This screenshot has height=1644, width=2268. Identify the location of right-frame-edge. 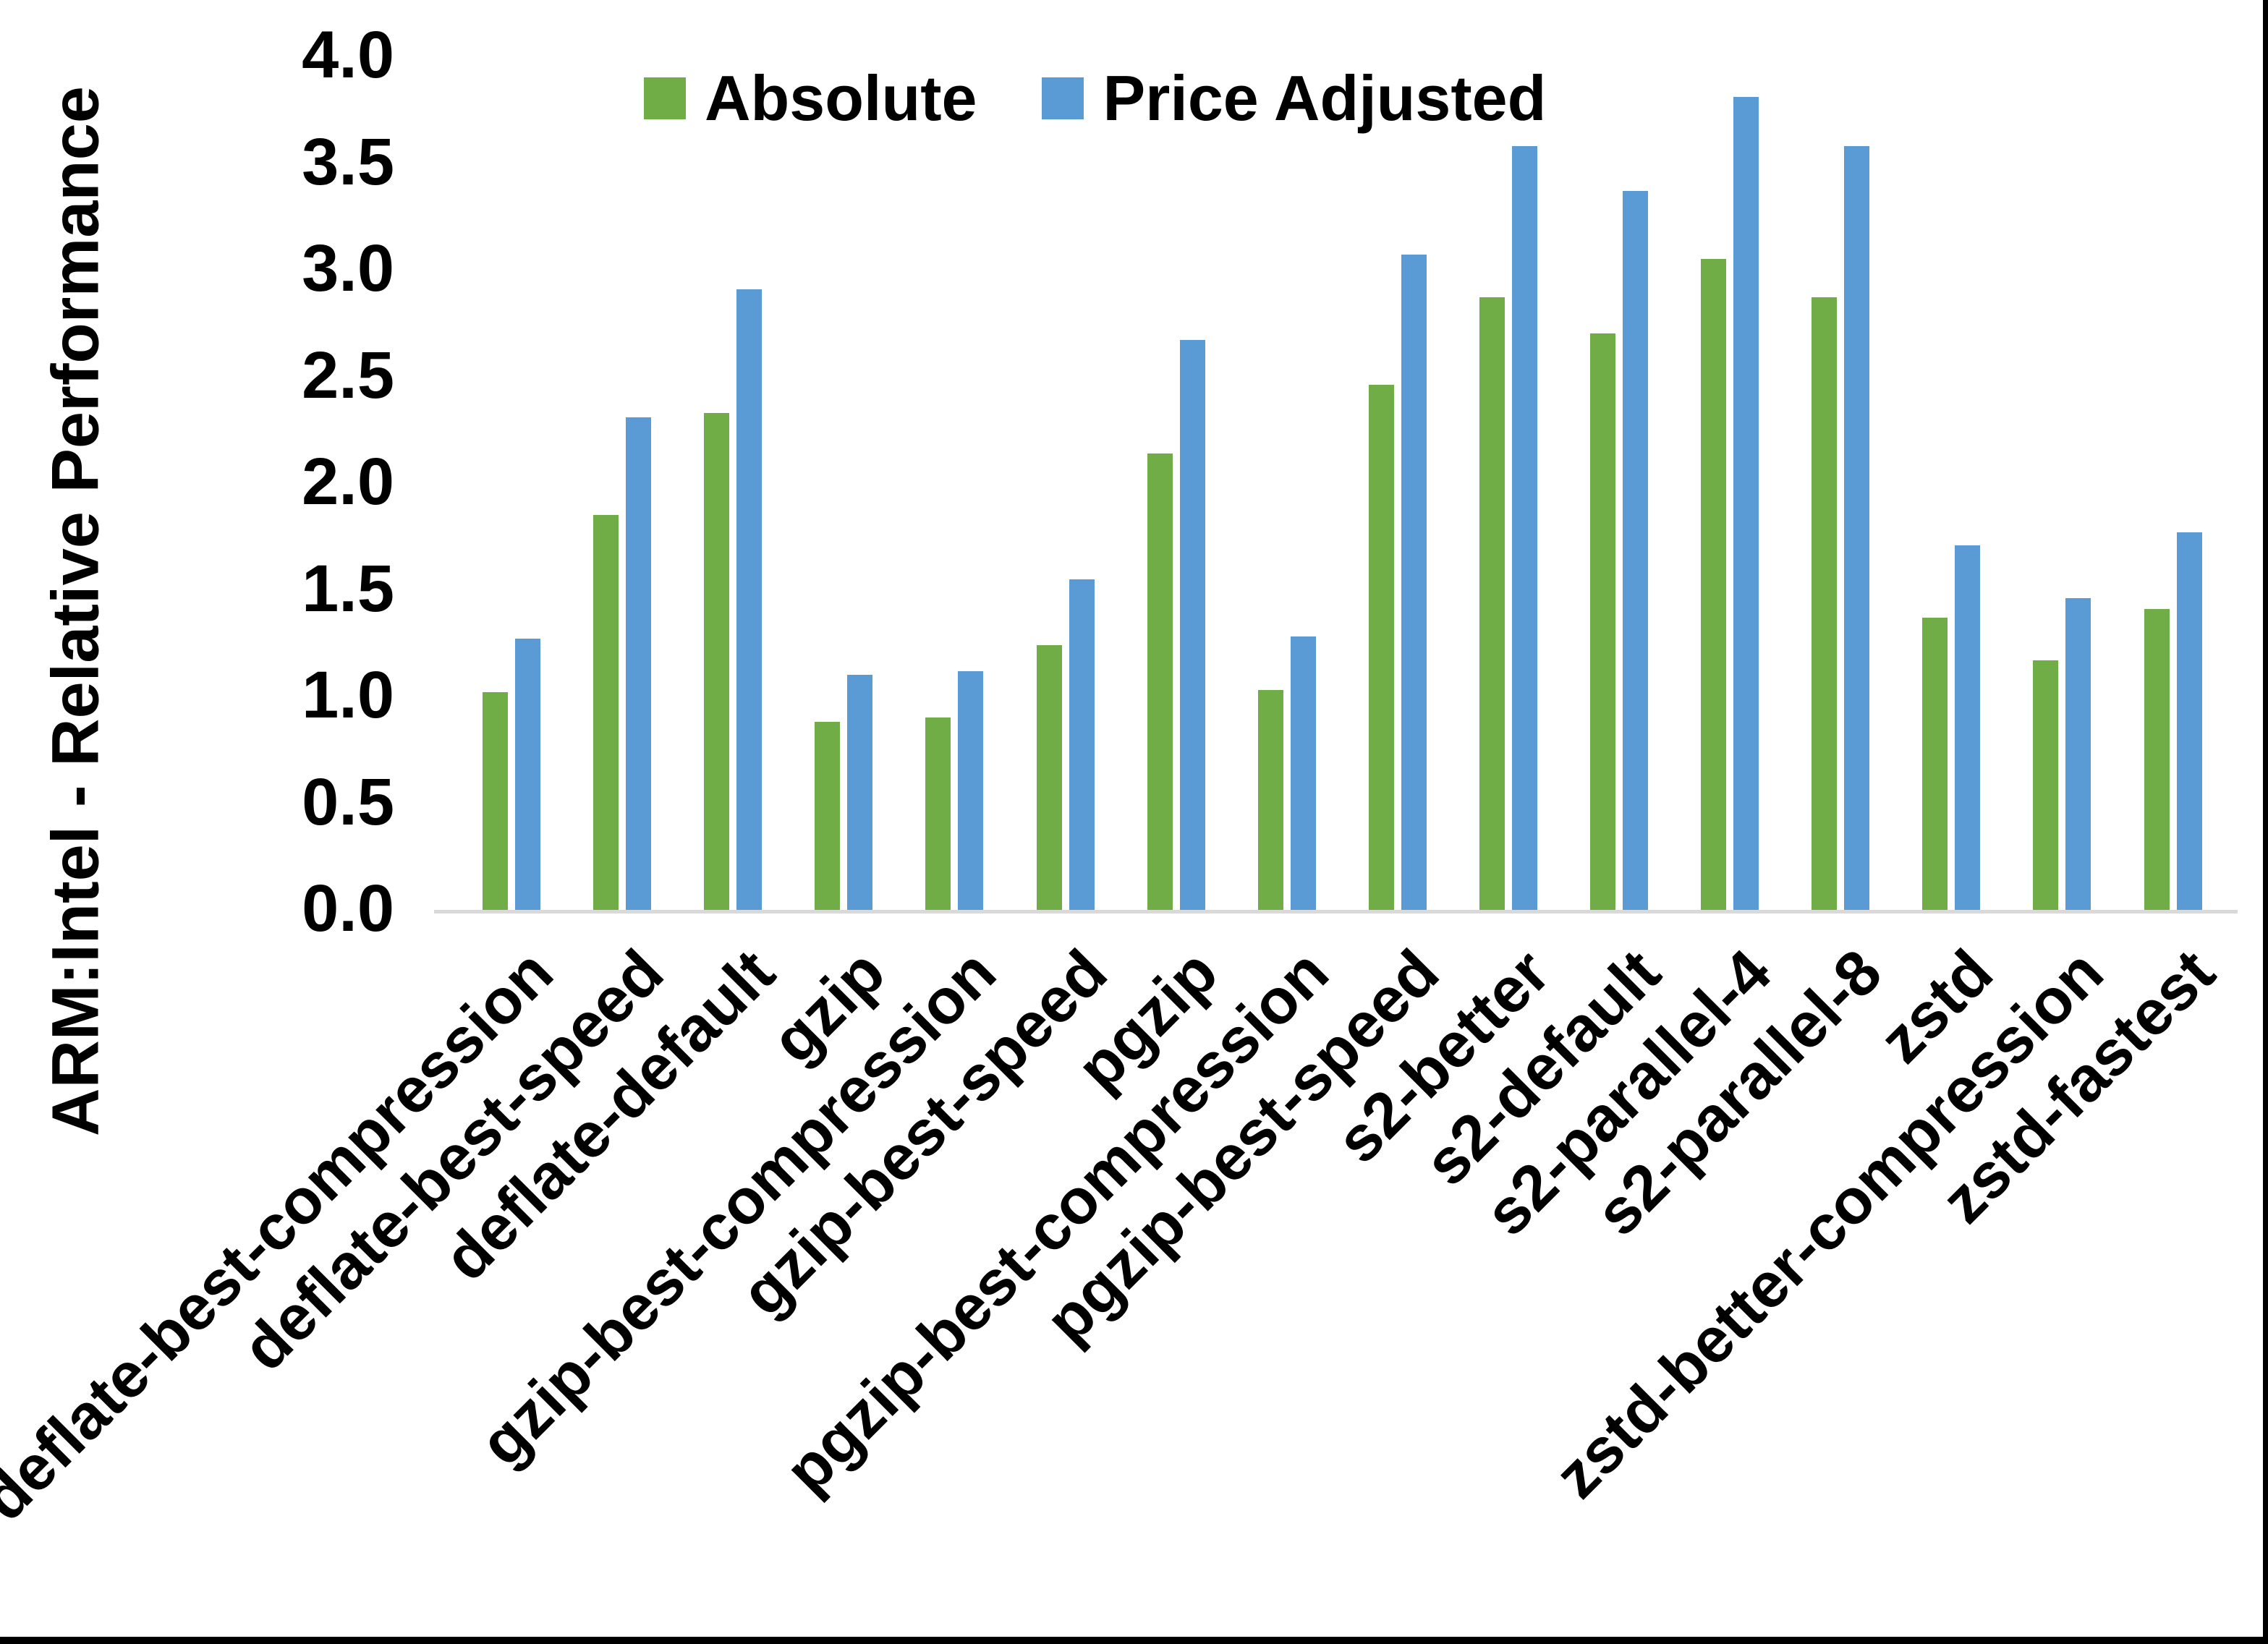
(2265, 822).